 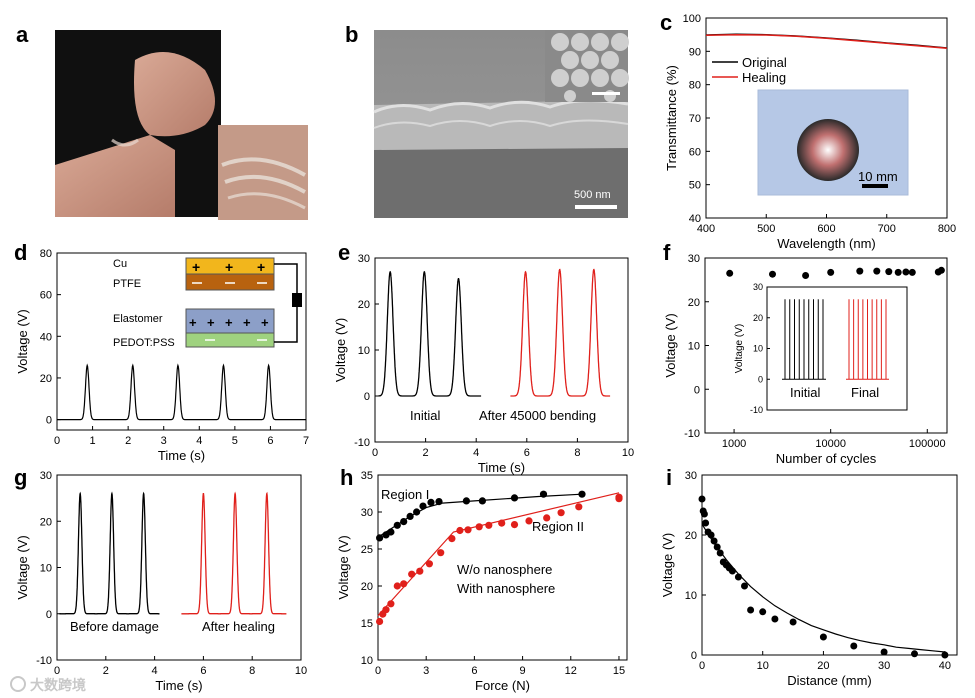 What do you see at coordinates (695, 152) in the screenshot?
I see `panel-c-y-tick-label: 60` at bounding box center [695, 152].